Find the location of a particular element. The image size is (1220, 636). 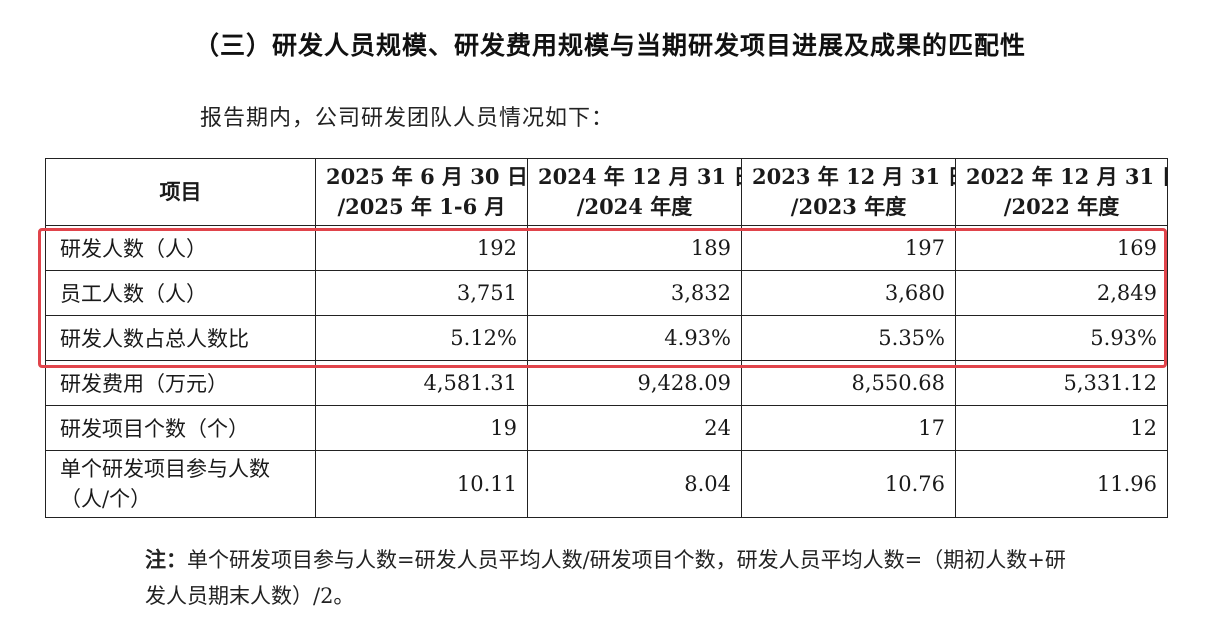

cell-value: 10.76 is located at coordinates (848, 484).